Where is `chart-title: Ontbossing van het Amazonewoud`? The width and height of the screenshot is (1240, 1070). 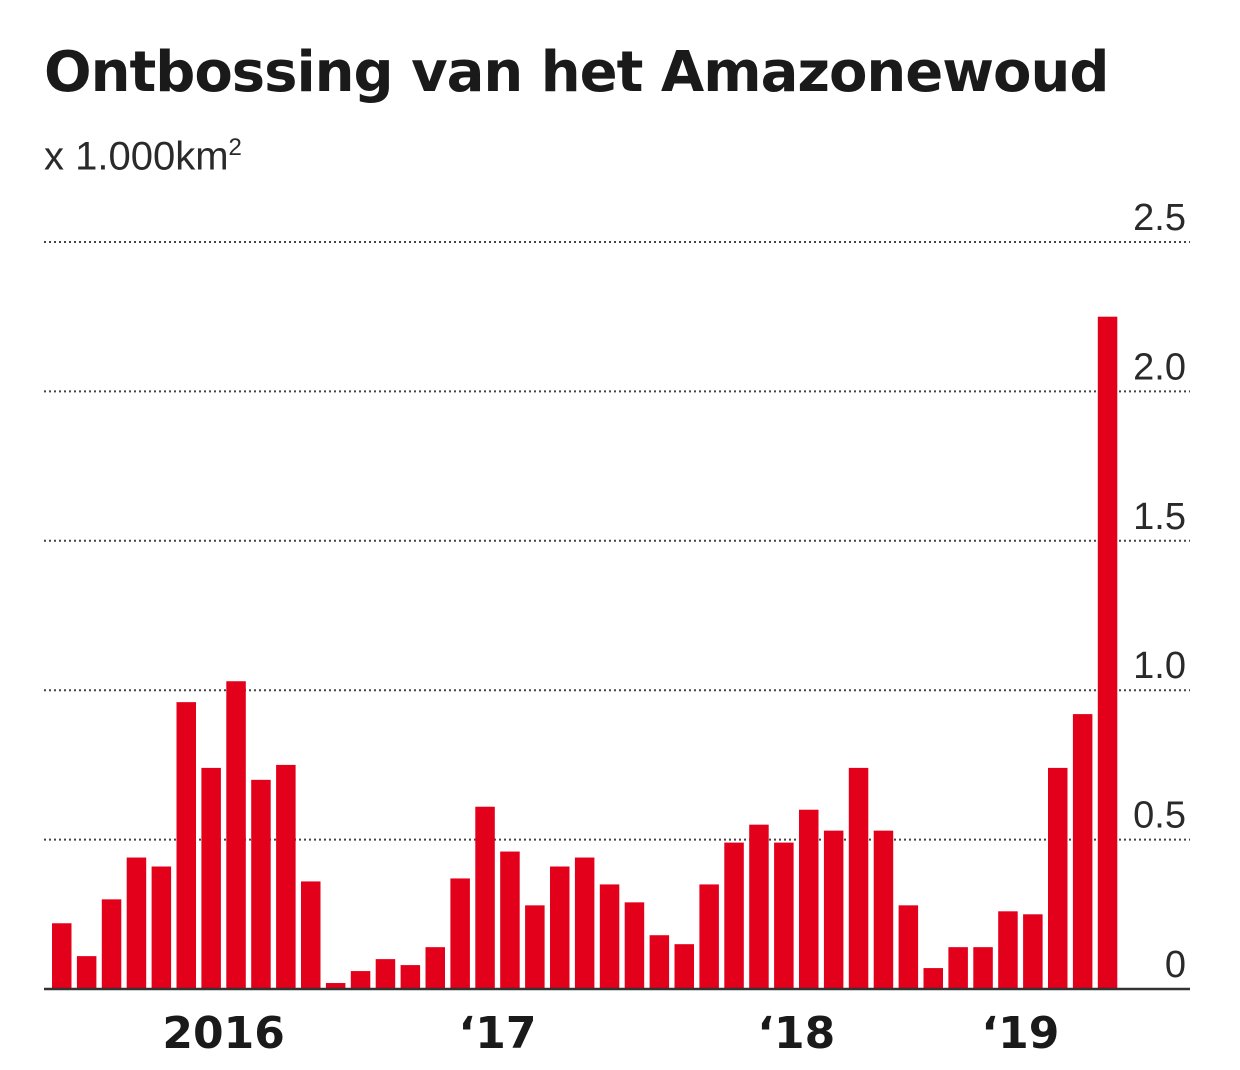
chart-title: Ontbossing van het Amazonewoud is located at coordinates (576, 72).